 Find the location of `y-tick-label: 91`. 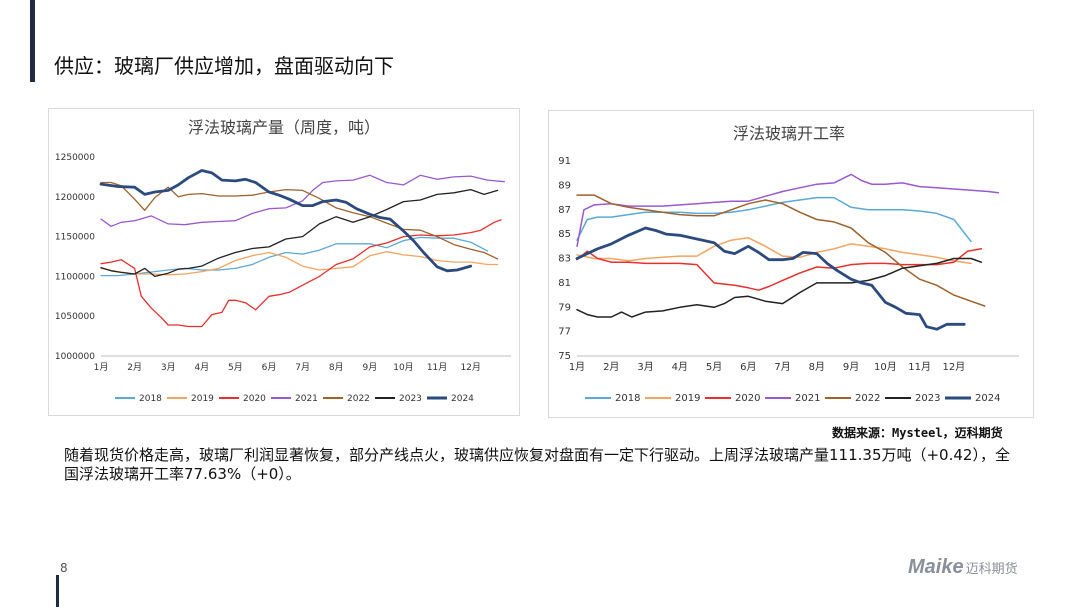

y-tick-label: 91 is located at coordinates (564, 161).